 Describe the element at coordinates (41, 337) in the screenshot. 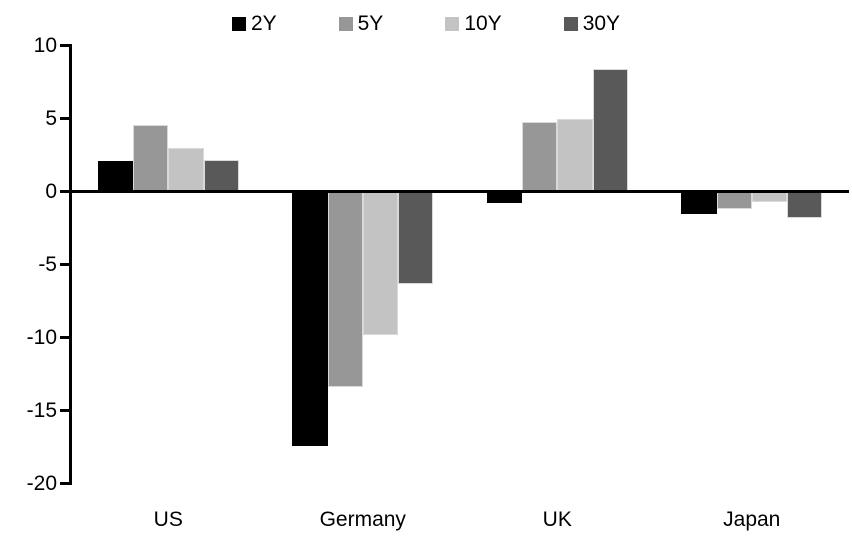

I see `y-axis-tick-label: -10` at that location.